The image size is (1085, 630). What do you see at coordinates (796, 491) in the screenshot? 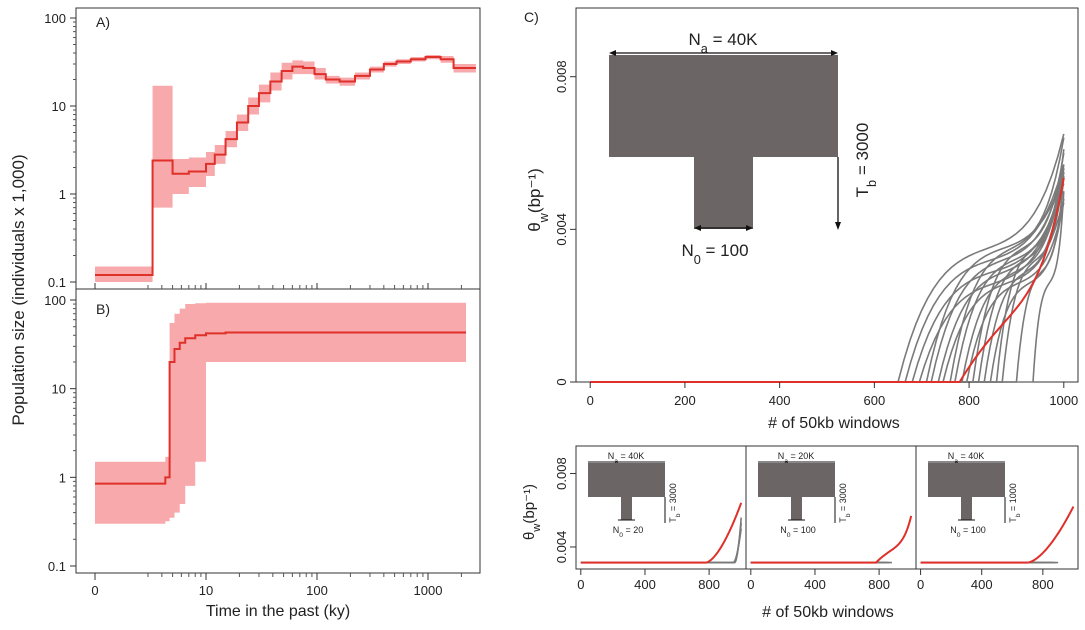
I see `panel-d2-inset-shape` at bounding box center [796, 491].